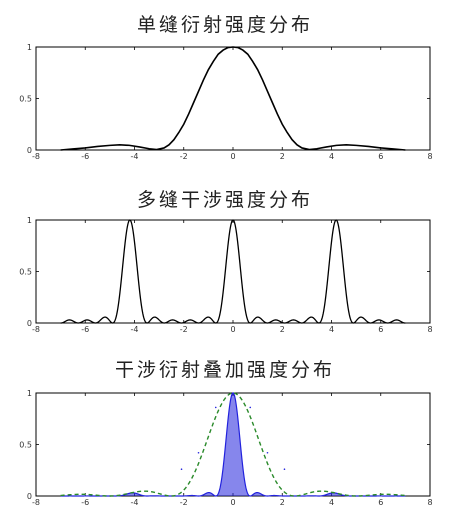 The height and width of the screenshot is (527, 450). Describe the element at coordinates (224, 25) in the screenshot. I see `chart-title: 单缝衍射强度分布` at that location.